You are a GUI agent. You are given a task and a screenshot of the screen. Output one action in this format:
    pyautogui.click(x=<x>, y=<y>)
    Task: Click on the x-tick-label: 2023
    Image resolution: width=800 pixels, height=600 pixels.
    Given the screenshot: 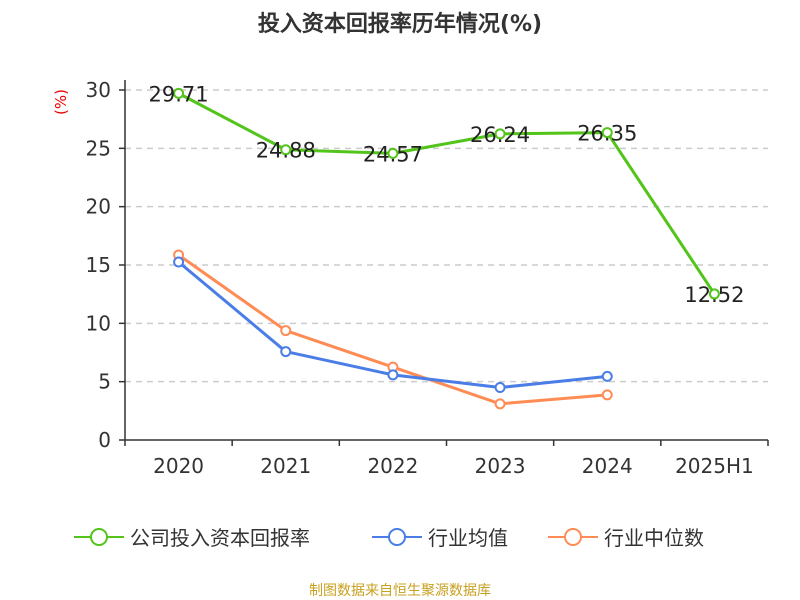 What is the action you would take?
    pyautogui.click(x=500, y=466)
    